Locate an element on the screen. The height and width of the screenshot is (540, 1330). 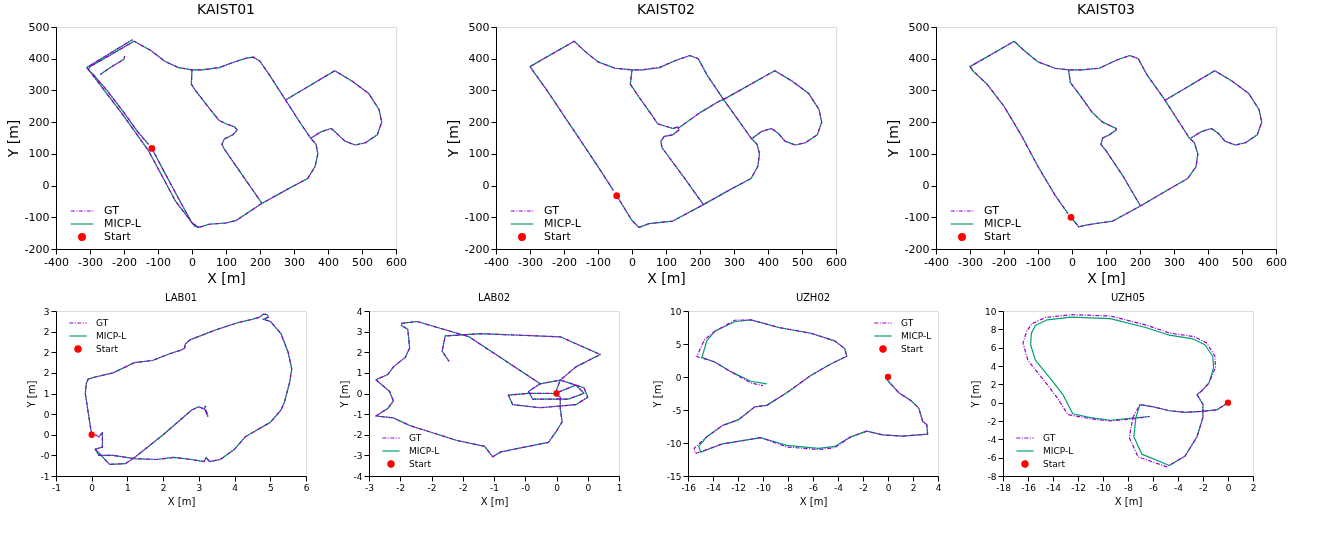
x-tick-label: 1 is located at coordinates (128, 487).